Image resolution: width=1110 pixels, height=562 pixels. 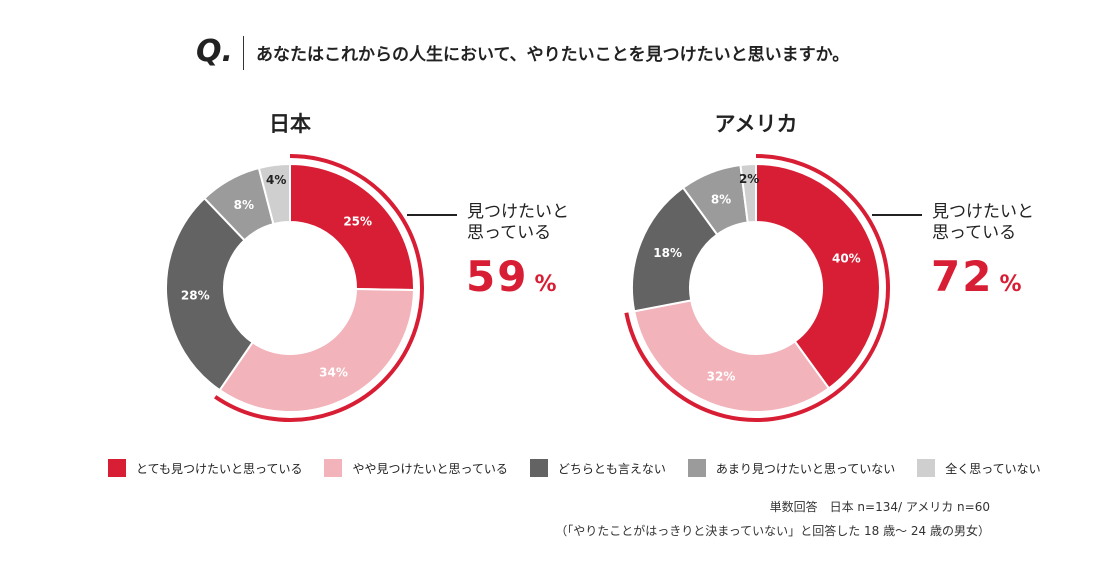 What do you see at coordinates (243, 53) in the screenshot?
I see `question-divider` at bounding box center [243, 53].